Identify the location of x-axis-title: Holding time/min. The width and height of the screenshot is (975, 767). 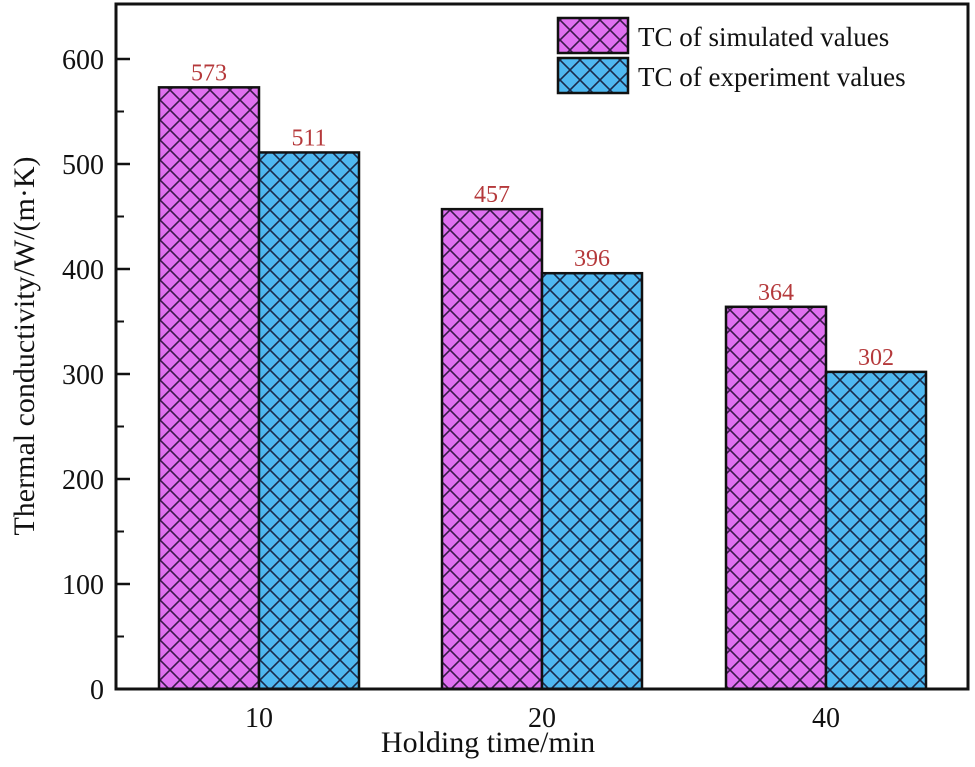
(488, 742).